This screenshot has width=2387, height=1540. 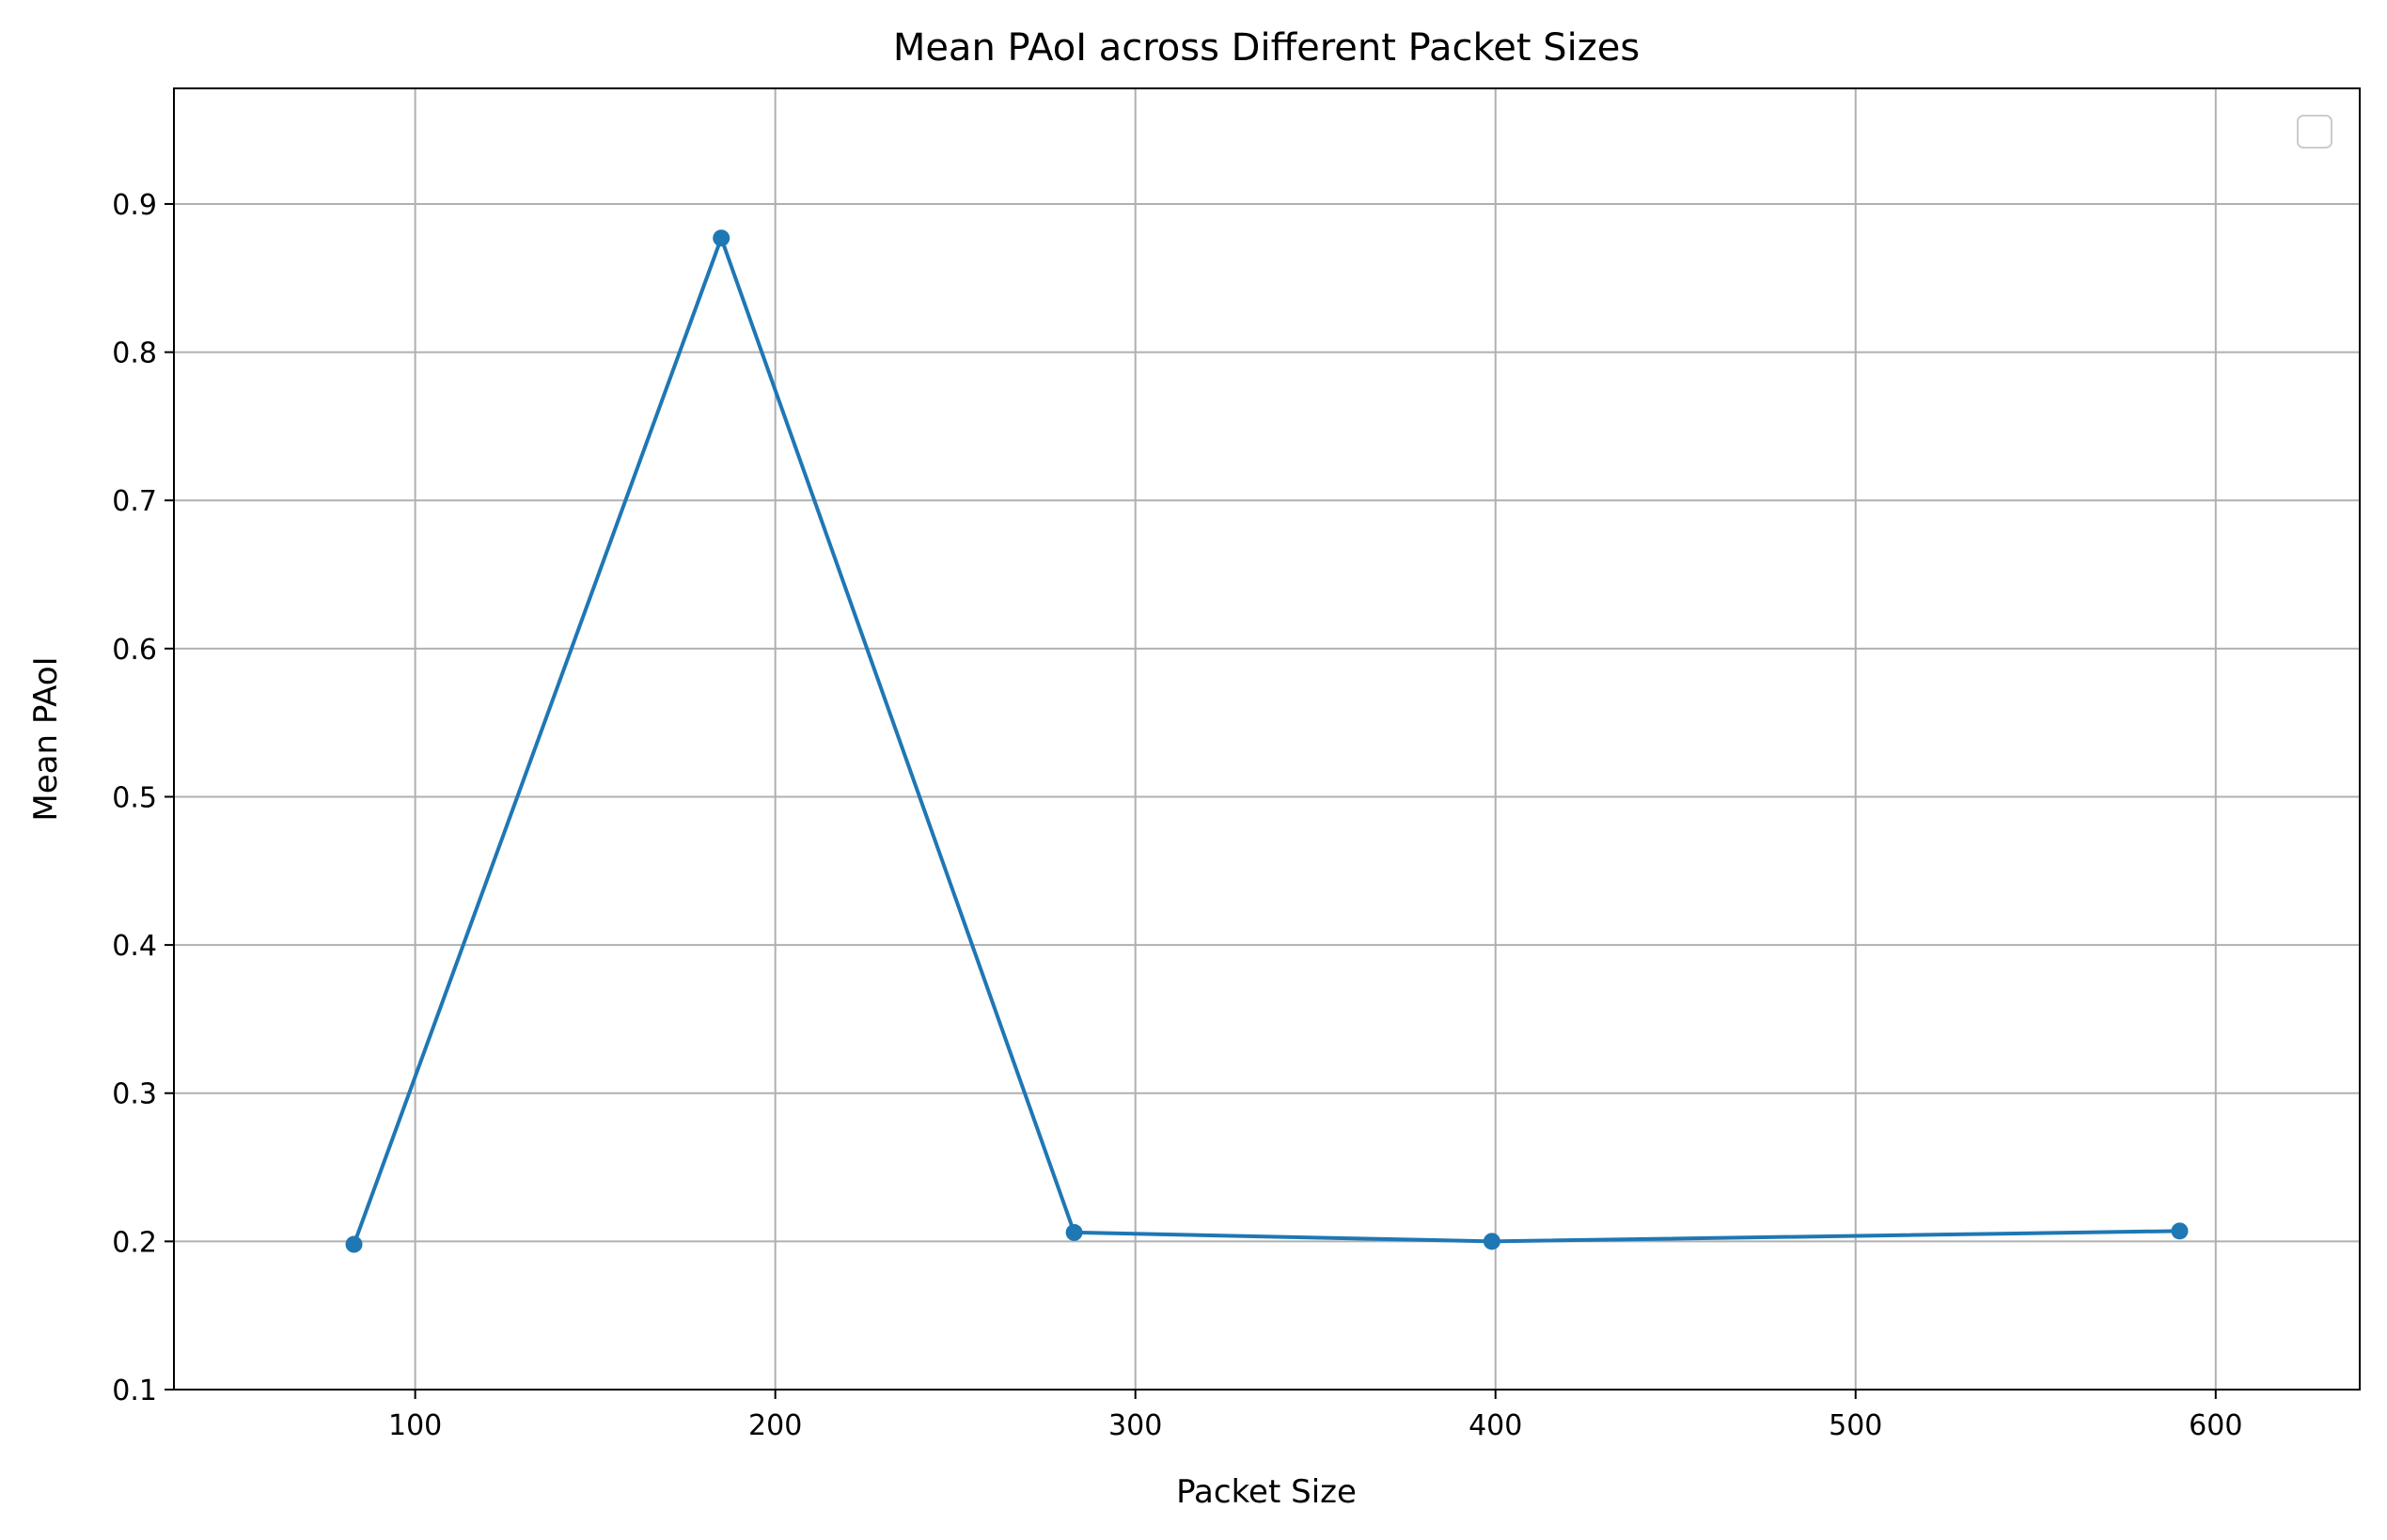 What do you see at coordinates (1135, 1425) in the screenshot?
I see `x-tick-label: 300` at bounding box center [1135, 1425].